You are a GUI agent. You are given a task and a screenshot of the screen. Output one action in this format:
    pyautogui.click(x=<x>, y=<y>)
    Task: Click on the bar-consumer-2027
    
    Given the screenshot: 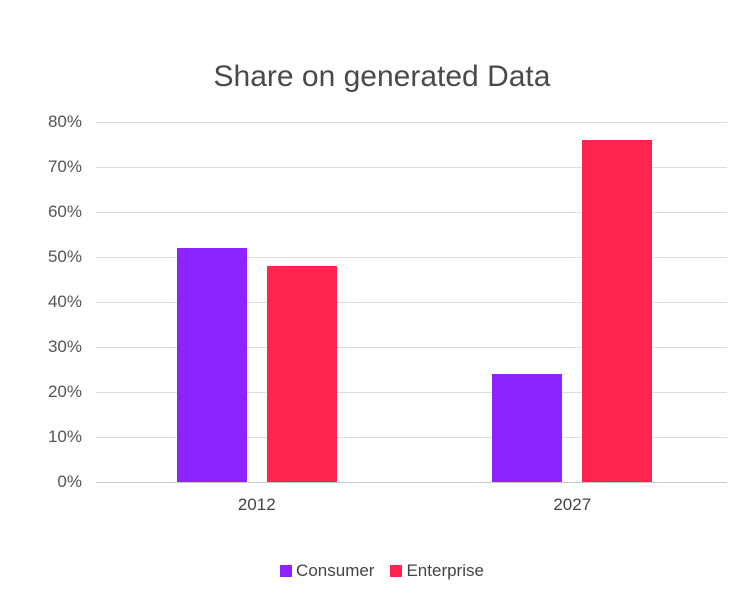 What is the action you would take?
    pyautogui.click(x=527, y=428)
    